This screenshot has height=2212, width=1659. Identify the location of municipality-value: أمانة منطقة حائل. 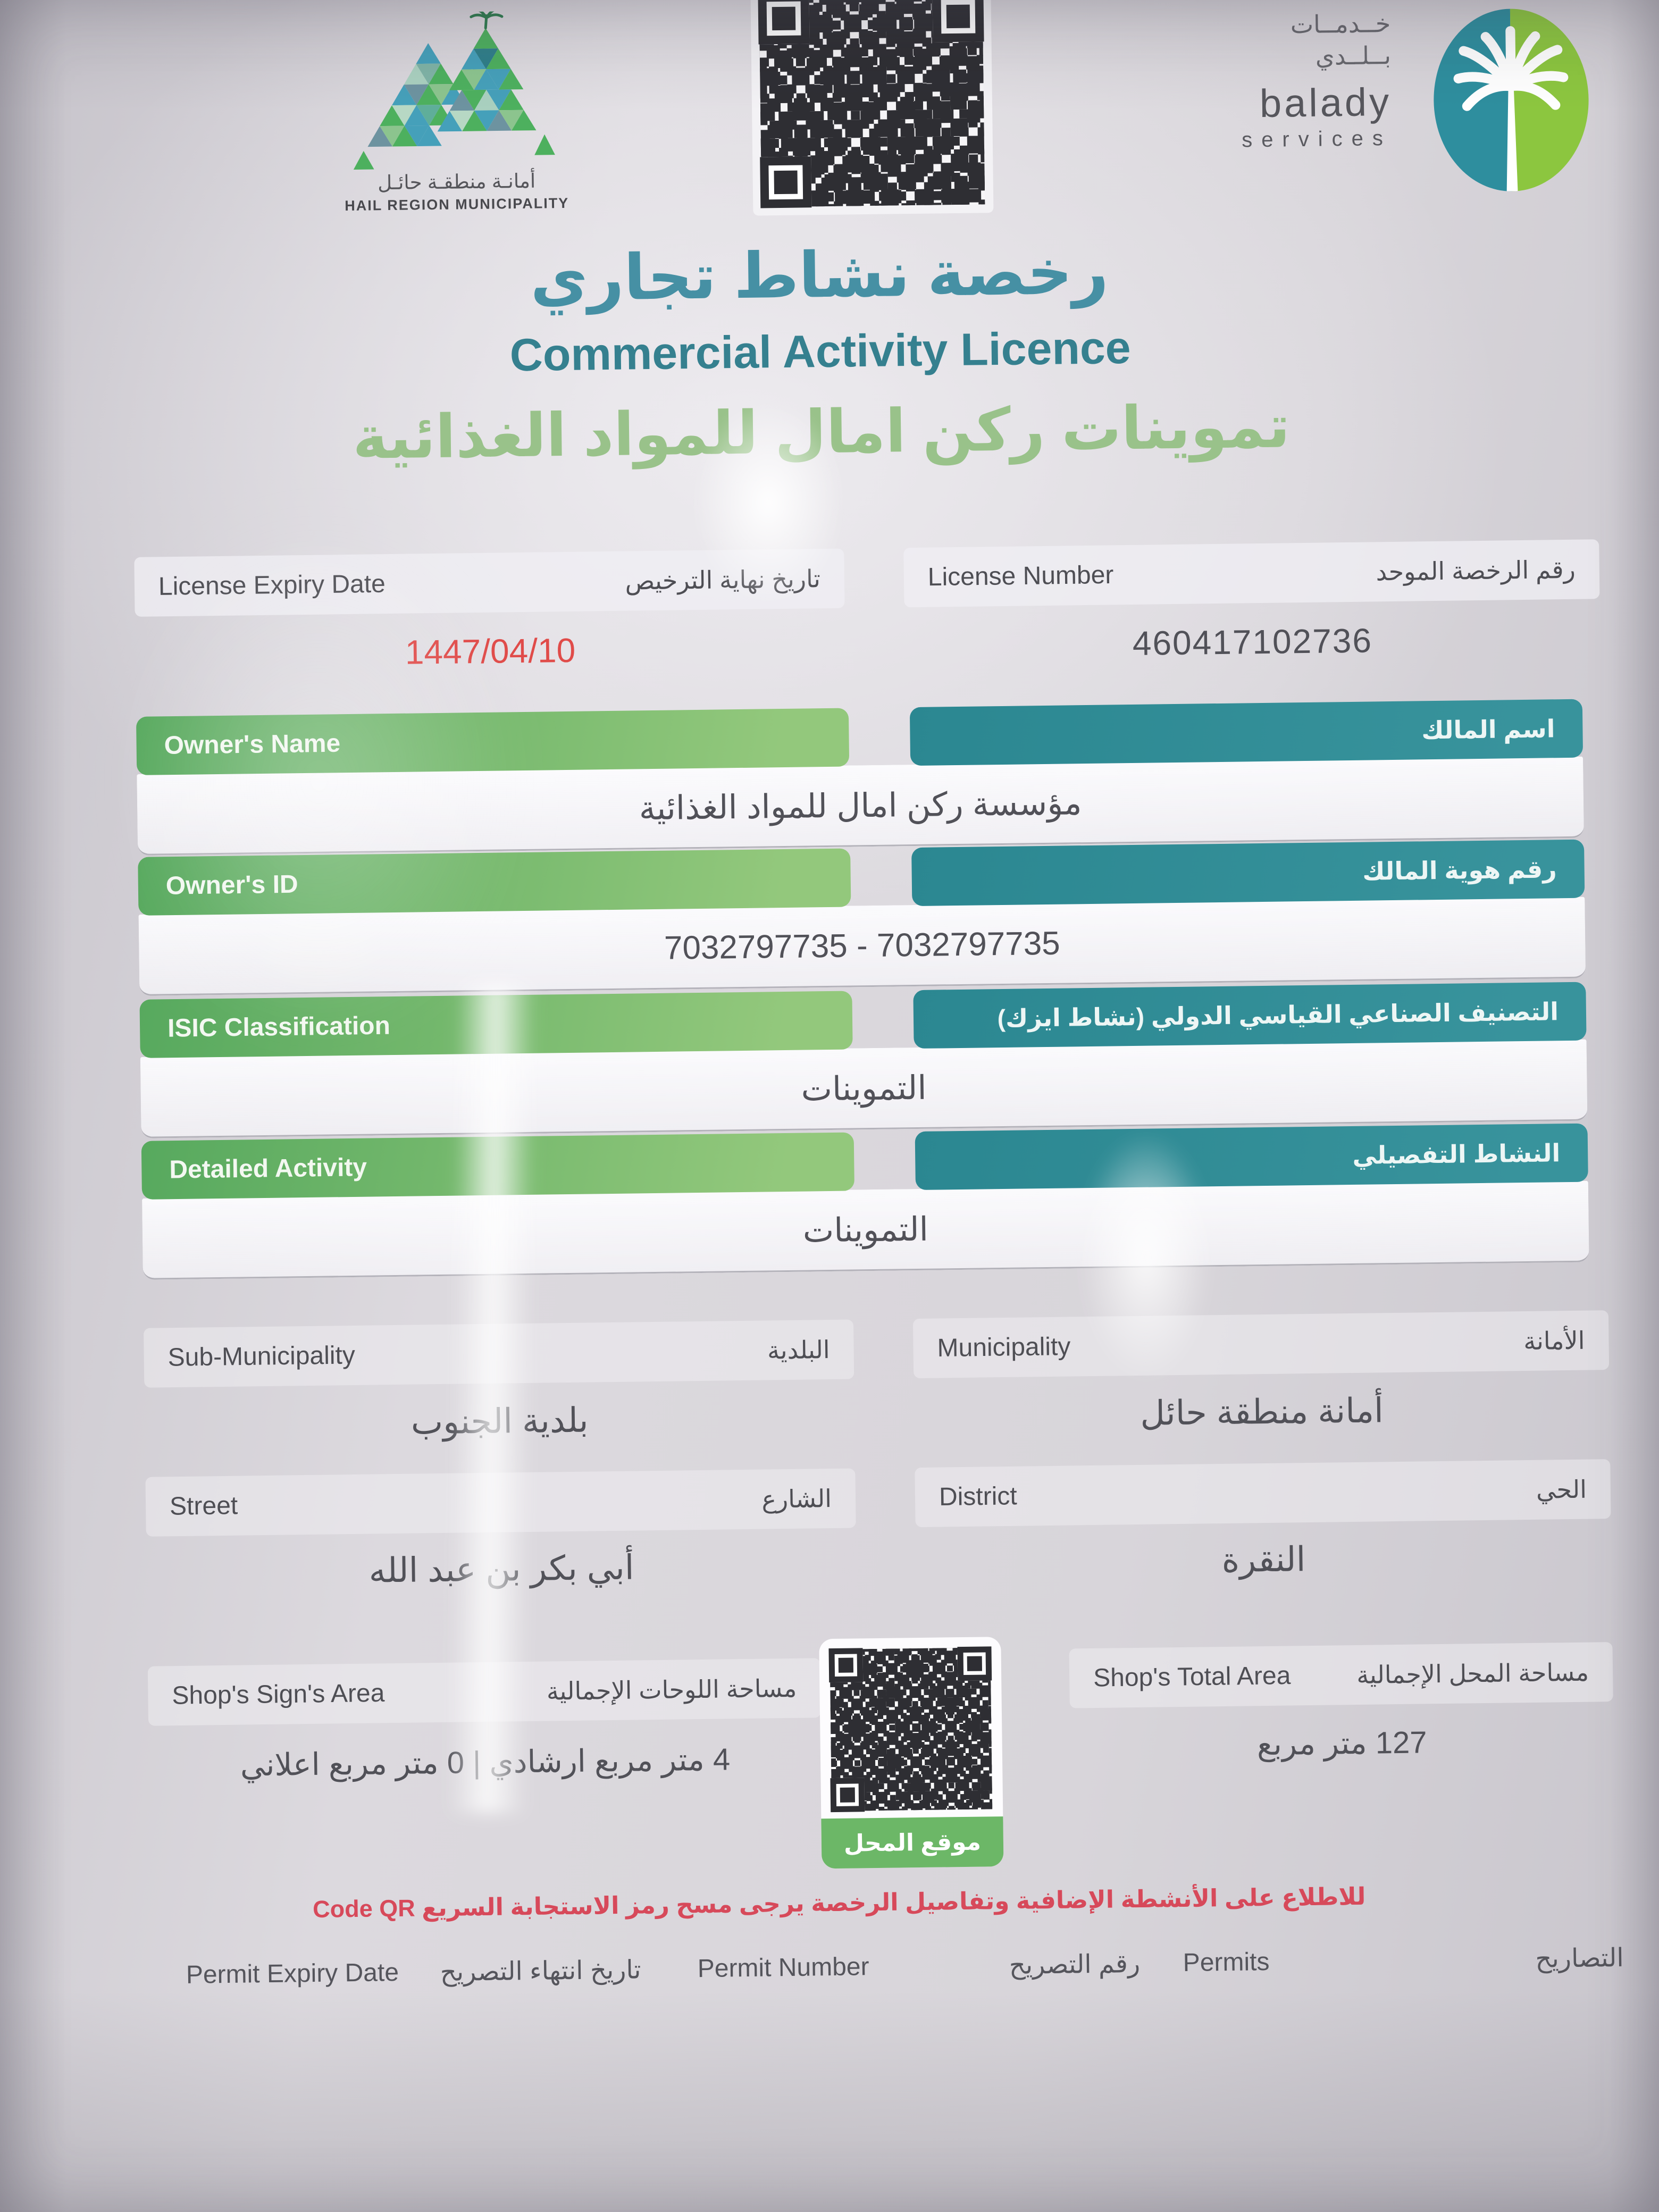
(1261, 1411).